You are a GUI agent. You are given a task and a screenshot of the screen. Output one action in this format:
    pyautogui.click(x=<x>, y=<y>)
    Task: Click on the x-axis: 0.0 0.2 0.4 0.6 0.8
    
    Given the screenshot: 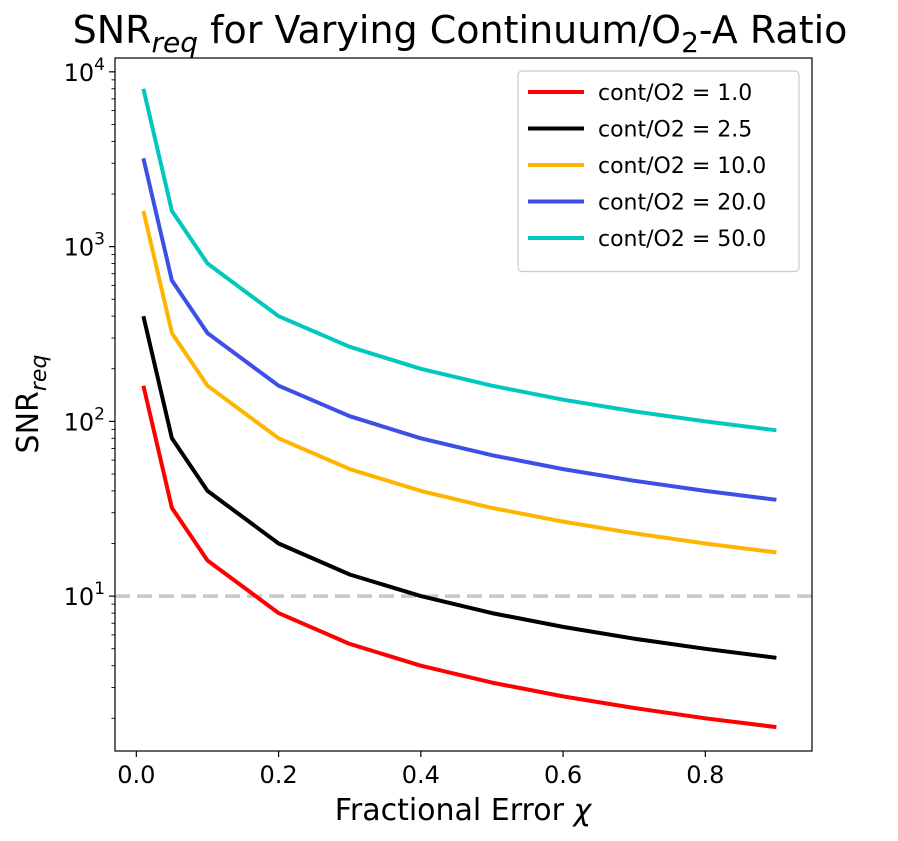 What is the action you would take?
    pyautogui.click(x=420, y=770)
    